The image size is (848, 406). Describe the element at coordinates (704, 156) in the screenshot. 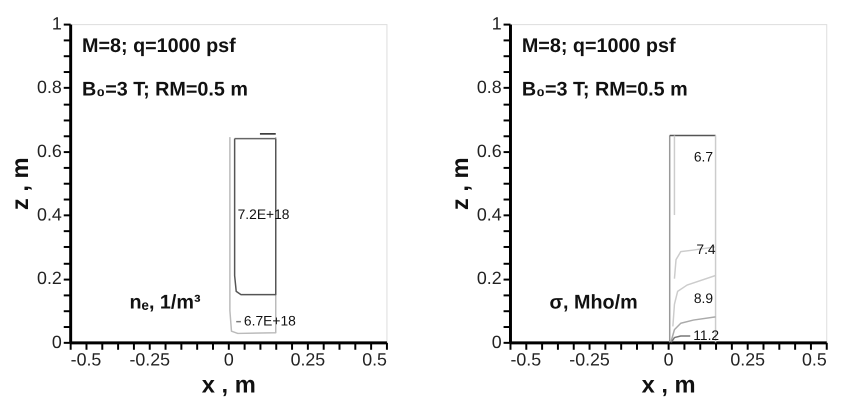

I see `annotation: 6.7` at that location.